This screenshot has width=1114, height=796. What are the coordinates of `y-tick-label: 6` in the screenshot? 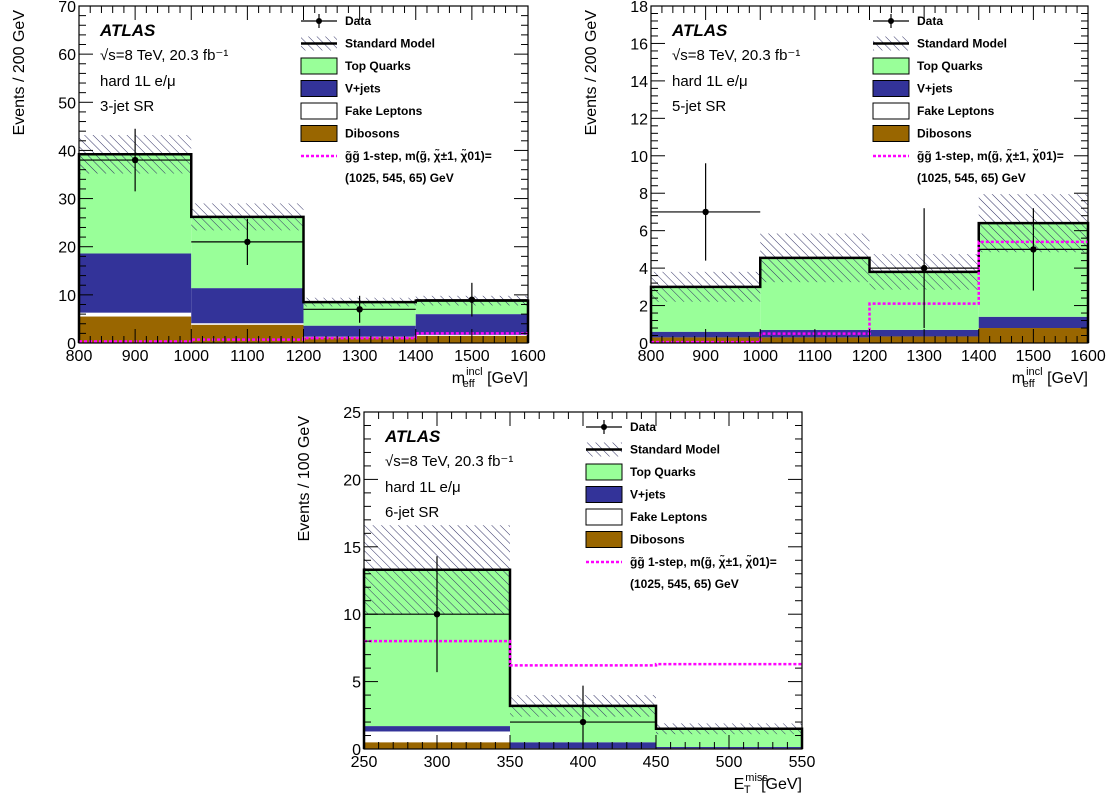 It's located at (643, 232).